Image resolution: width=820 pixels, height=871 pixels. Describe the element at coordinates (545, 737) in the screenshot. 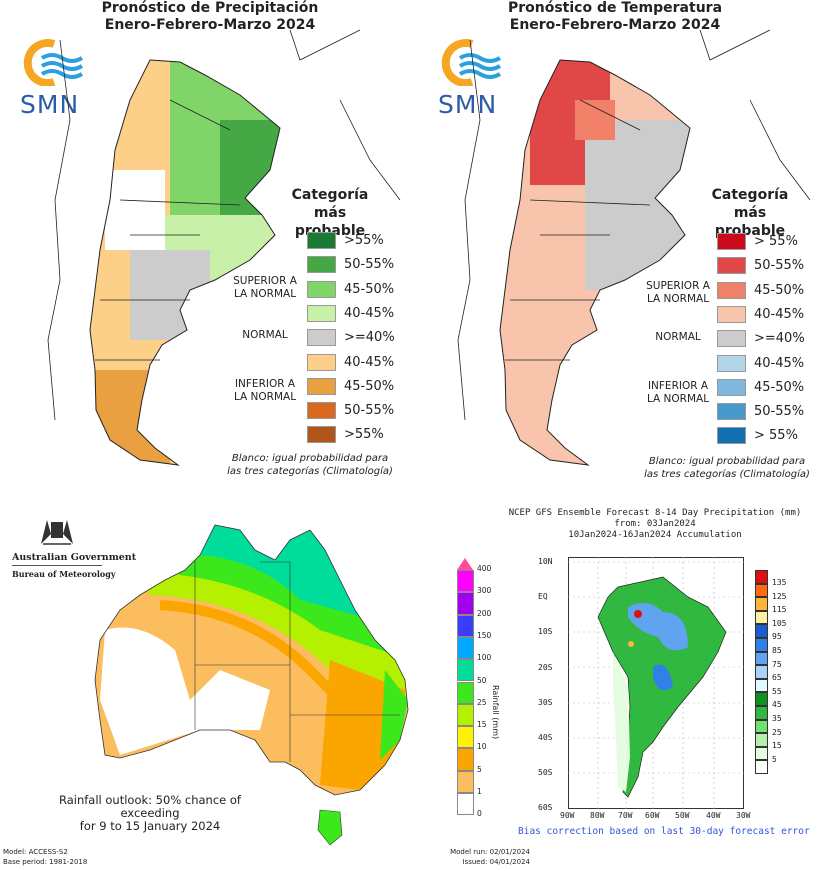

I see `latitude-tick: 40S` at that location.